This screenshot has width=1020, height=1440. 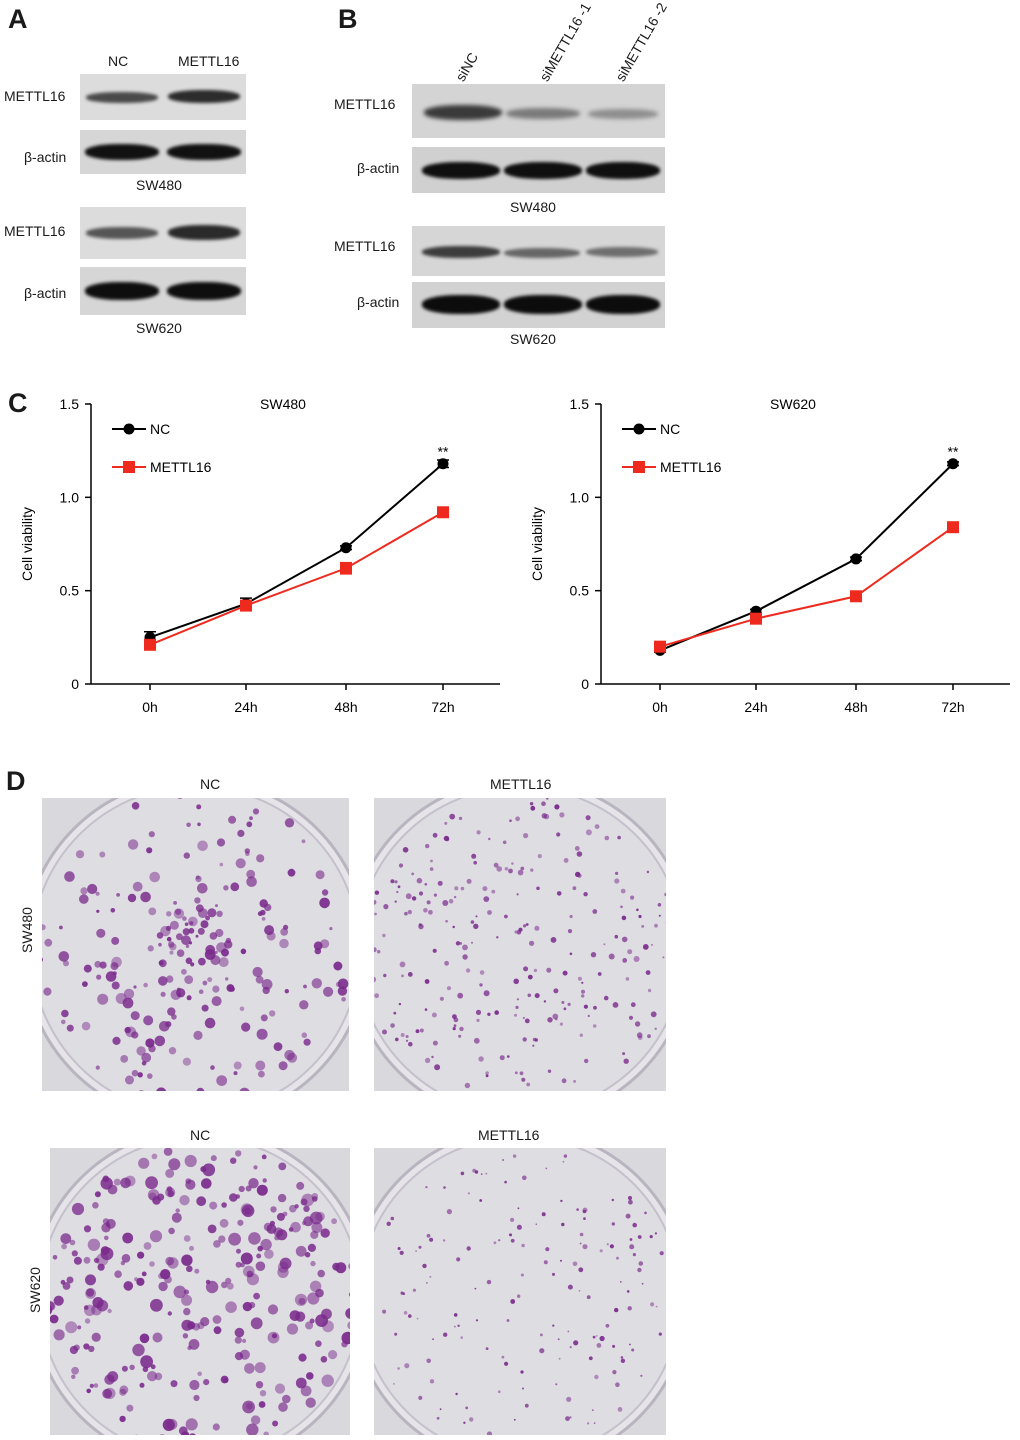 I want to click on blot-a-row-mettl16-sw620: METTL16, so click(x=35, y=231).